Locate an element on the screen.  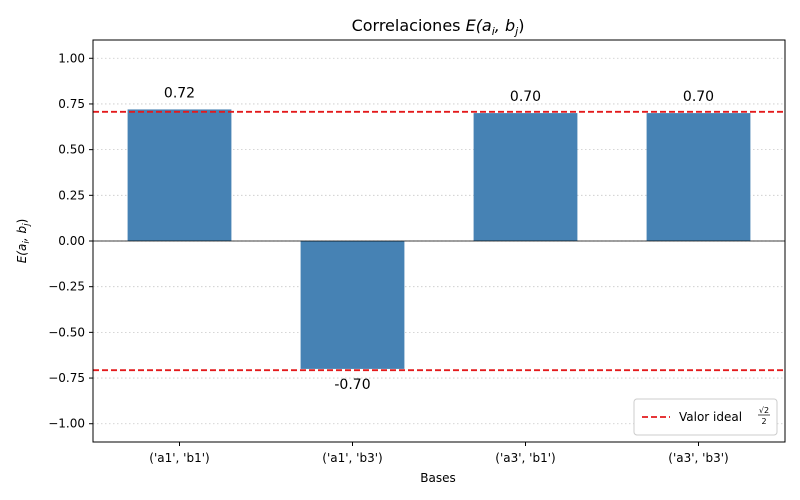
legend-box is located at coordinates (705, 417).